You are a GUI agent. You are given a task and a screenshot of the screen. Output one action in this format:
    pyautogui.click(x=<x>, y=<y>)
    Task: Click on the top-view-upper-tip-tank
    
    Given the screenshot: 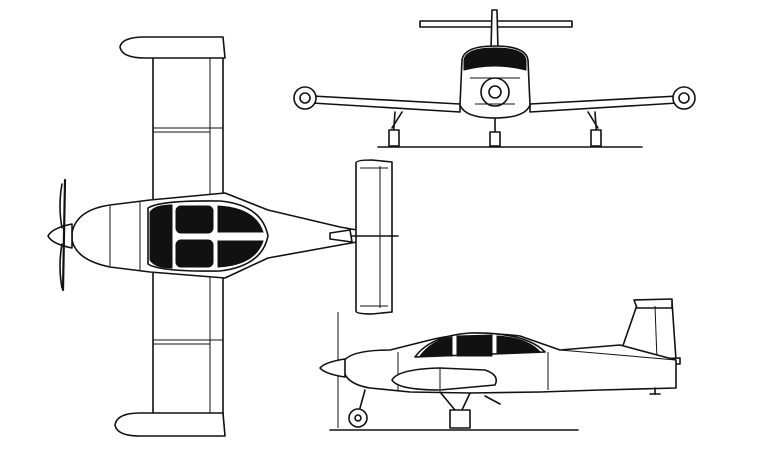 What is the action you would take?
    pyautogui.click(x=172, y=47)
    